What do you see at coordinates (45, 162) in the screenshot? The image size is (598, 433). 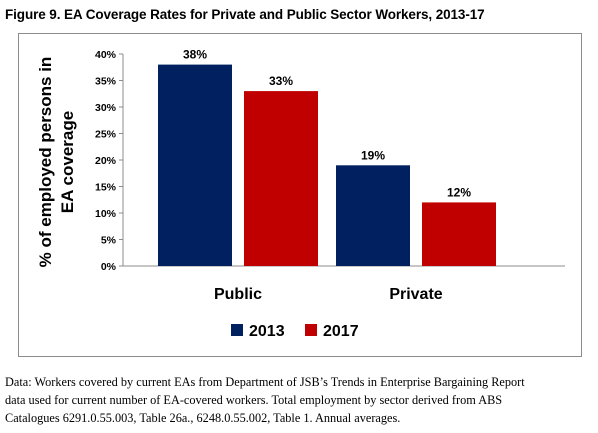 I see `y-axis-title-line: % of employed persons in` at bounding box center [45, 162].